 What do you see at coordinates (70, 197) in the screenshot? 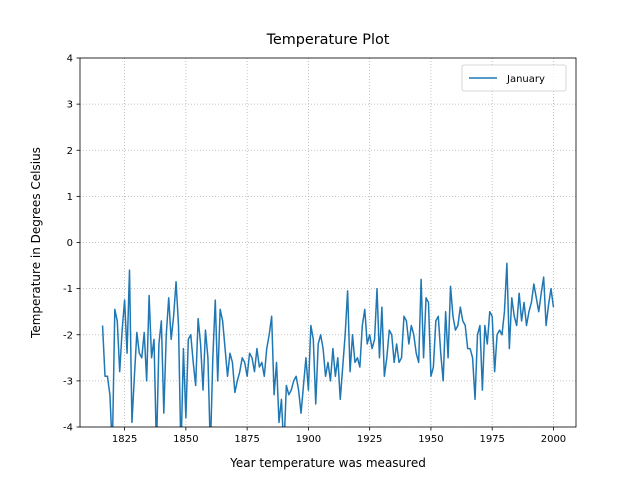
I see `y-tick-label: 1` at bounding box center [70, 197].